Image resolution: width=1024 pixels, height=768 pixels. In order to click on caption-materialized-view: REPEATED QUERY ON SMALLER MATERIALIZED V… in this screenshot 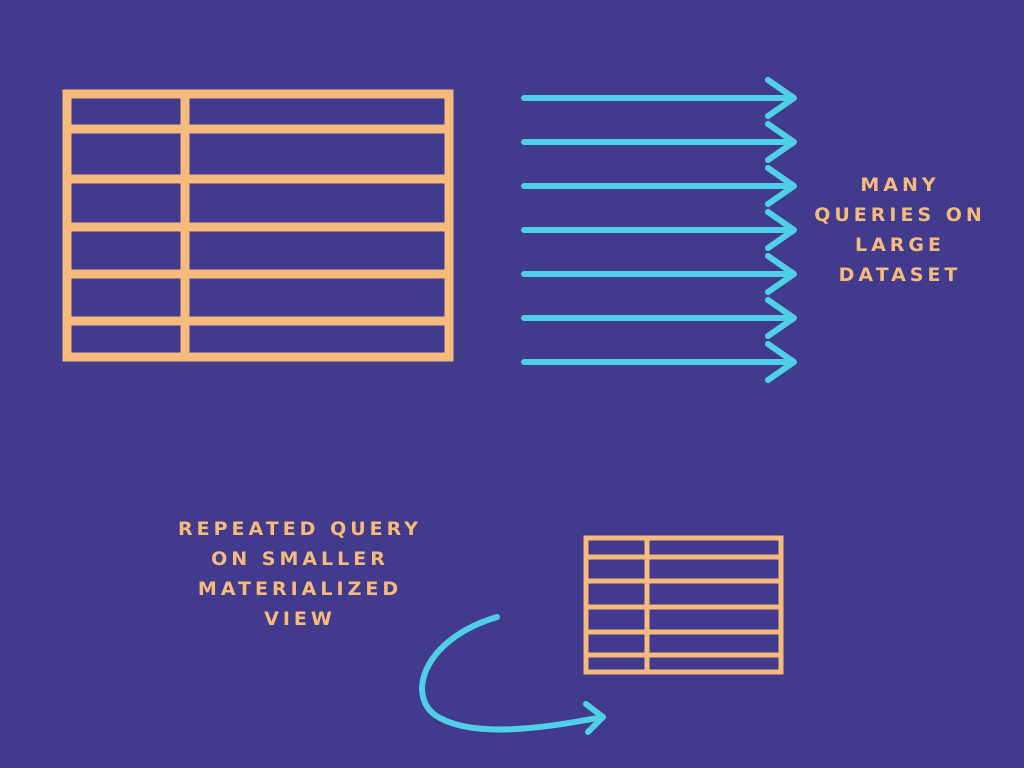, I will do `click(300, 574)`.